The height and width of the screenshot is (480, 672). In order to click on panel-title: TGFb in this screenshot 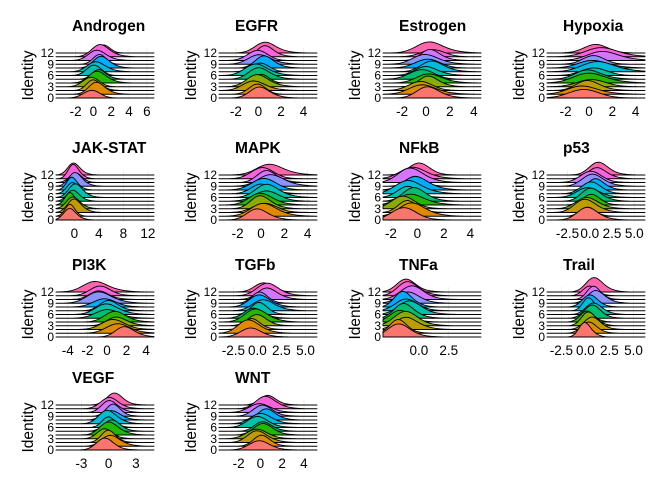, I will do `click(255, 265)`.